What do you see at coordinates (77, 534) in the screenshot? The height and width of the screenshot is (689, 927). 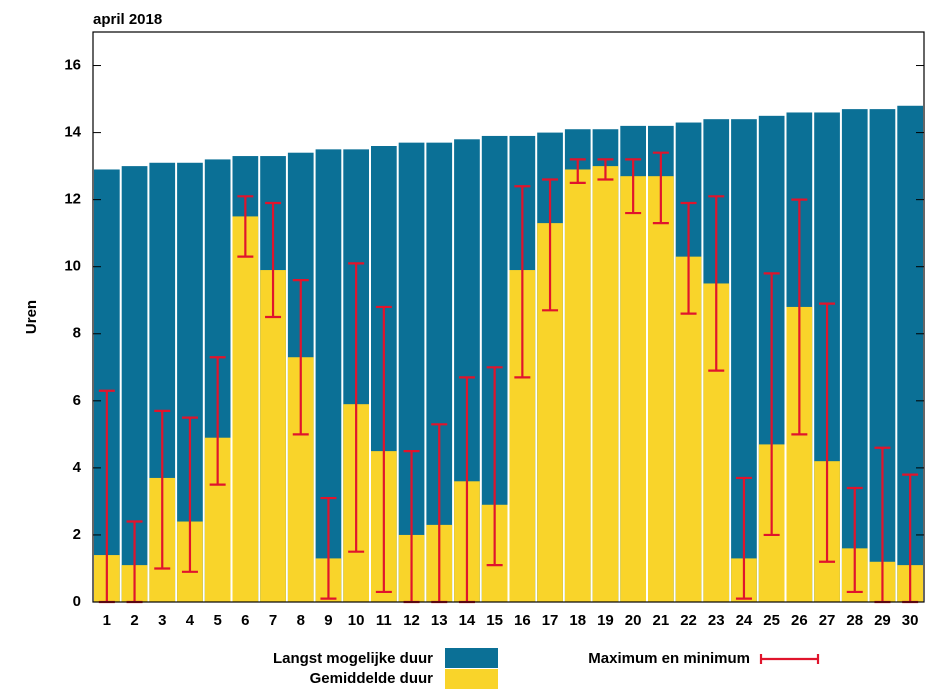 I see `y-tick-label: 2` at bounding box center [77, 534].